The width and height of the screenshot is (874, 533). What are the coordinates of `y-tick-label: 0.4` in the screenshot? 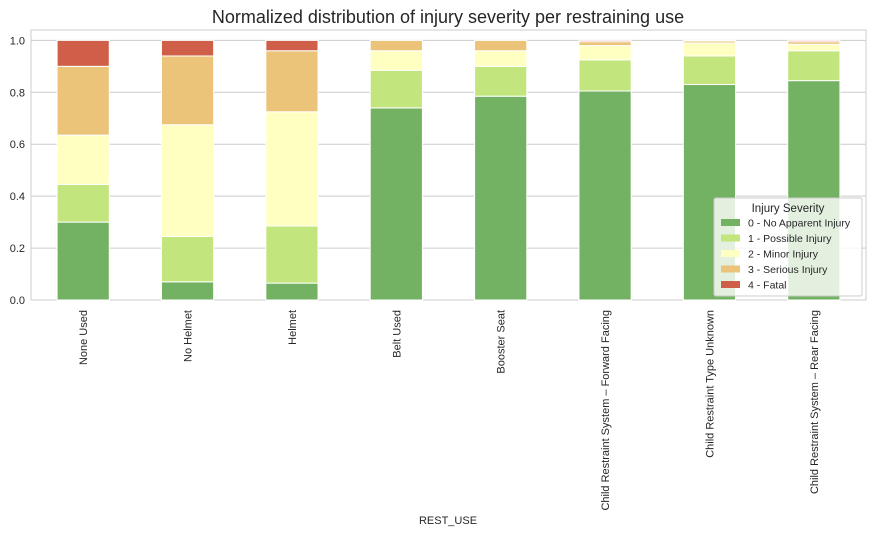 It's located at (17, 197).